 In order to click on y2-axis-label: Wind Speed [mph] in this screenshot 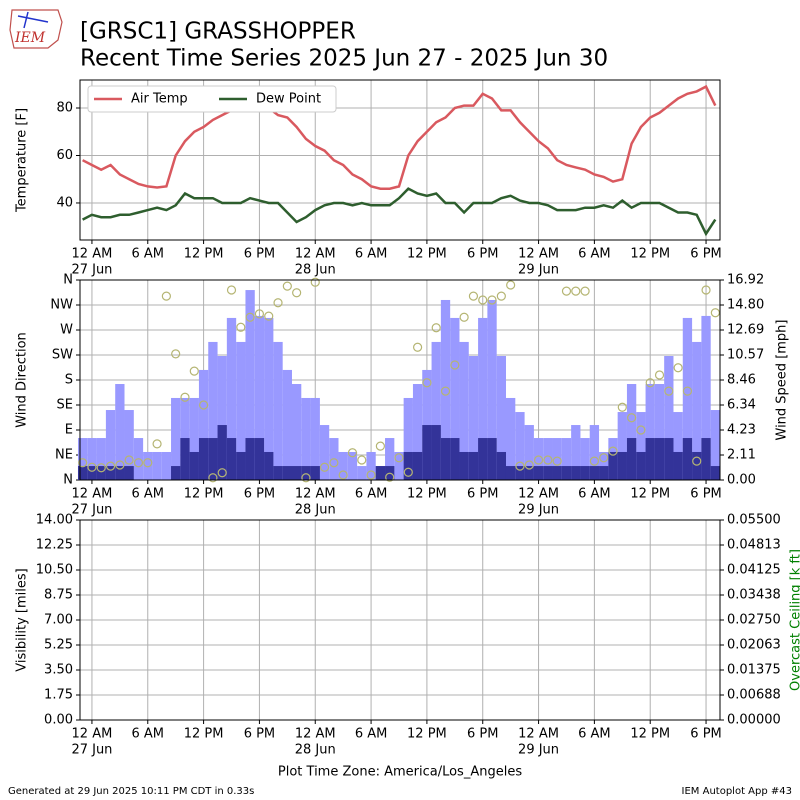, I will do `click(782, 380)`.